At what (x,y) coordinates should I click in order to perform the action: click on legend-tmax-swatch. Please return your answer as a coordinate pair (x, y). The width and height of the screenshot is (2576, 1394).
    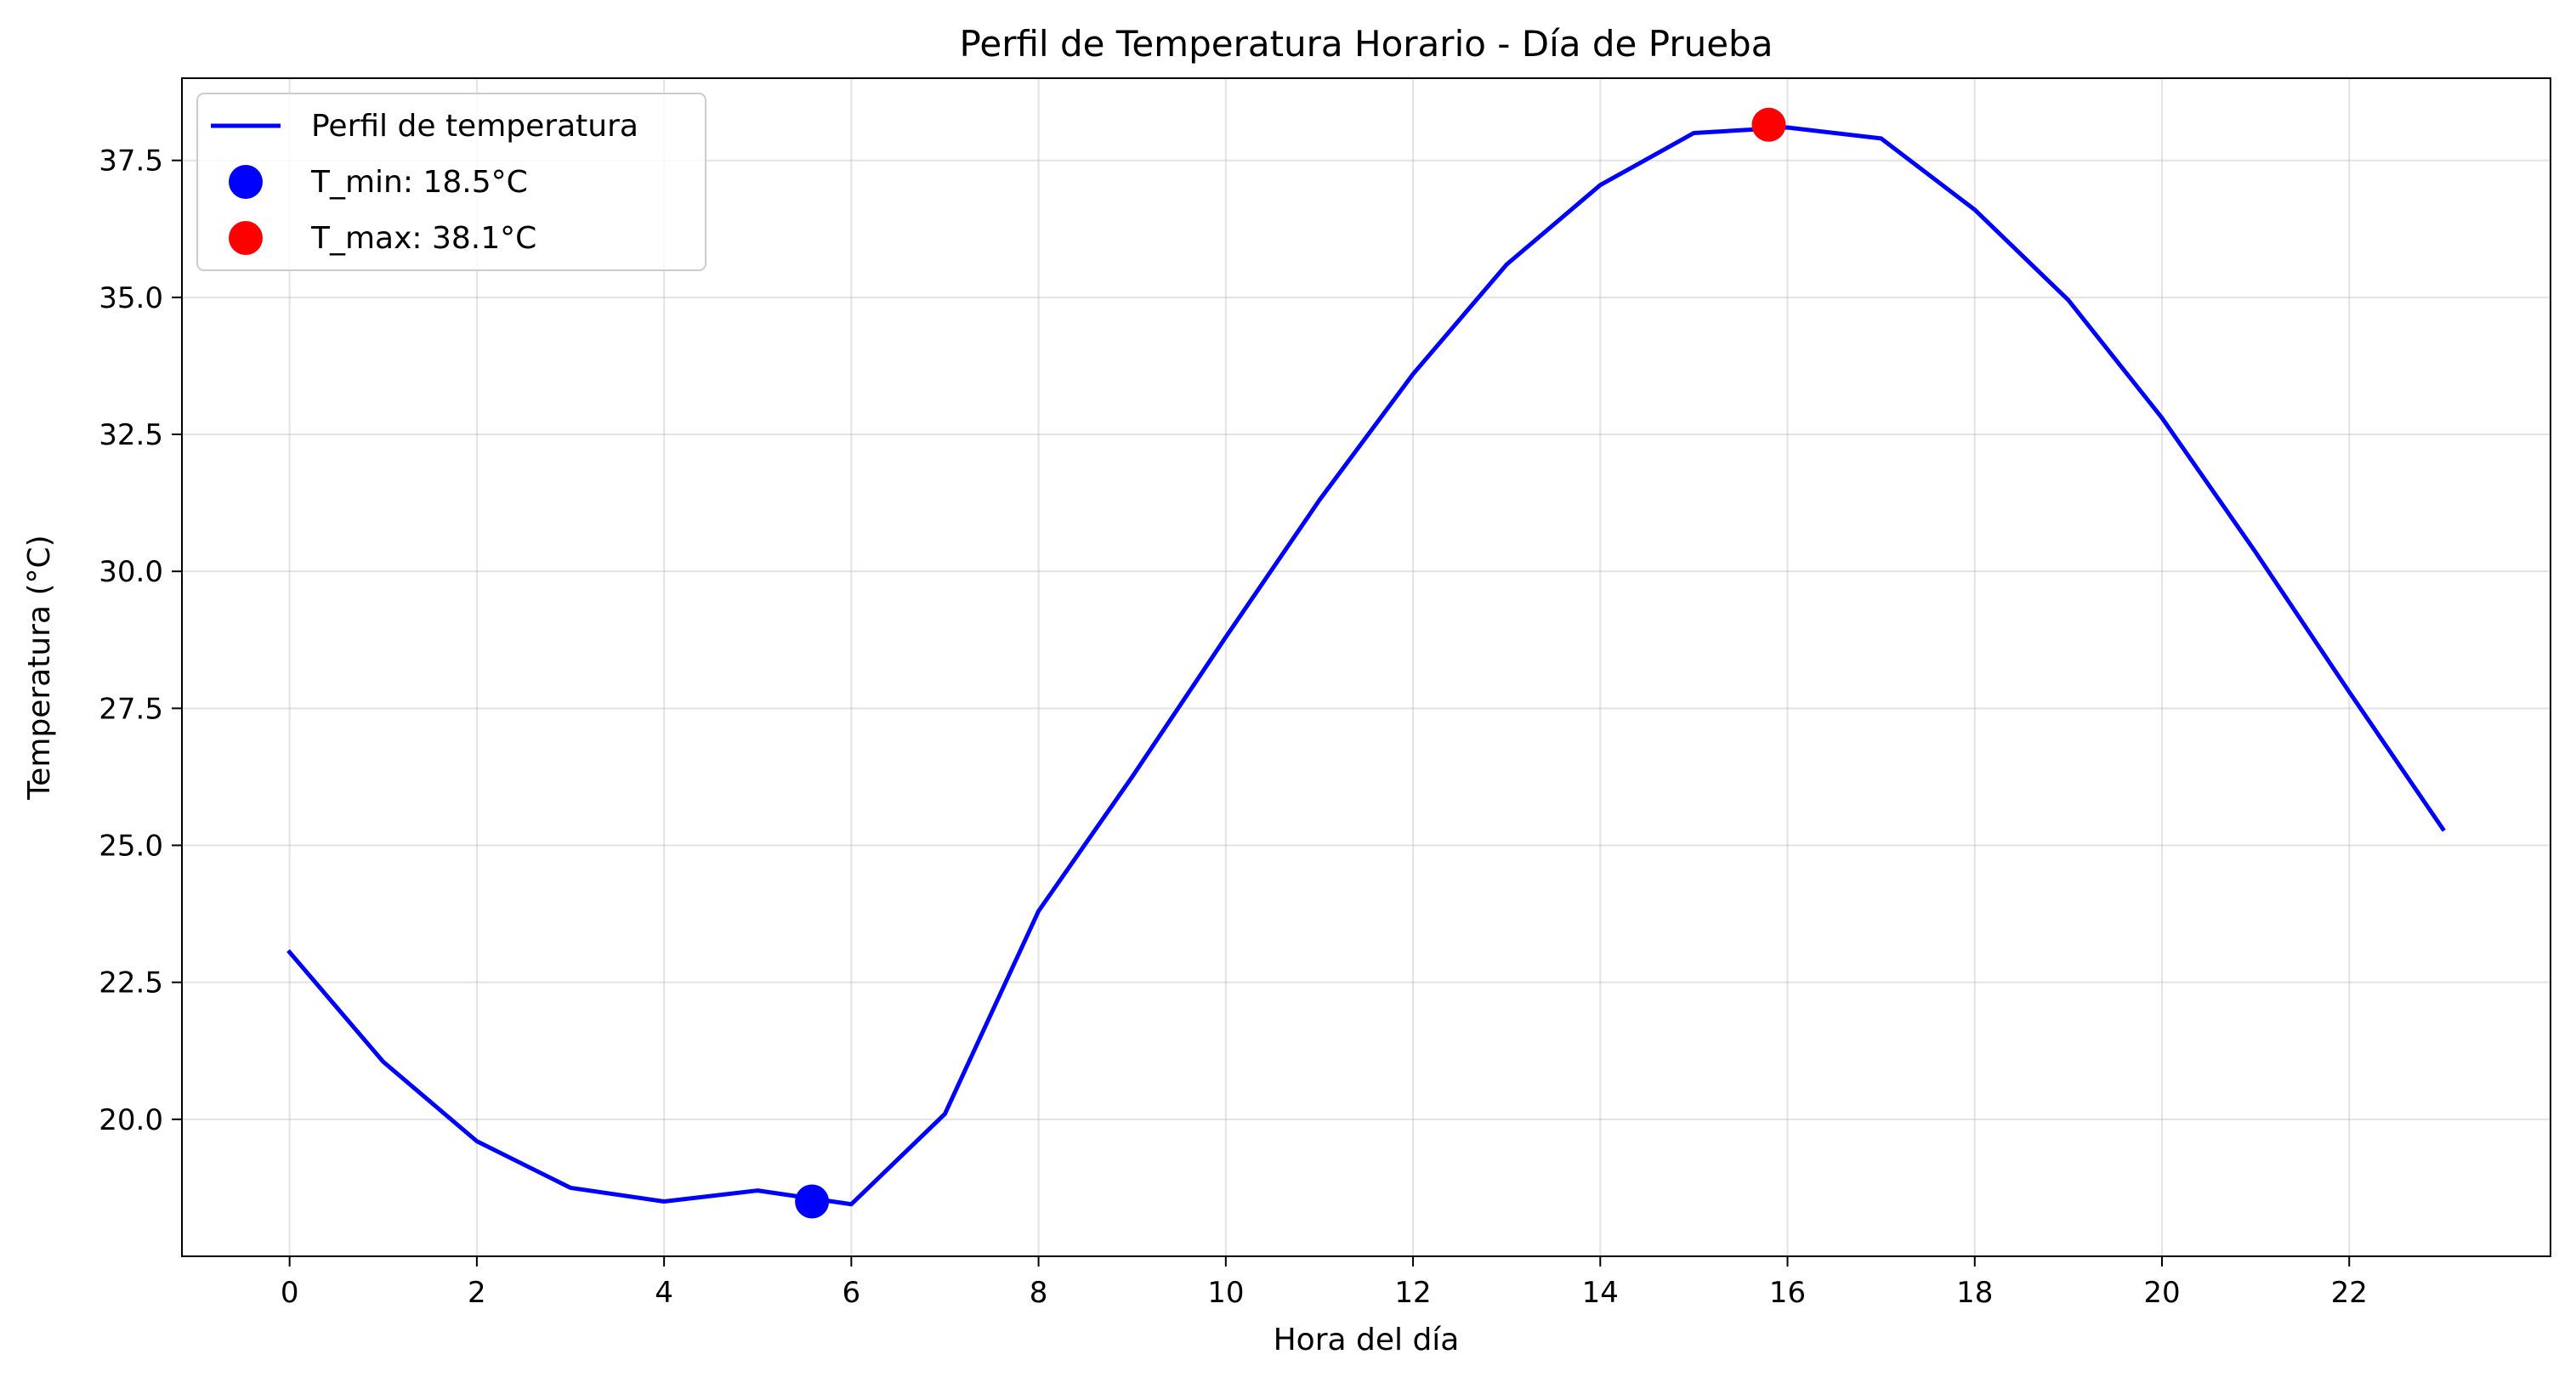
    Looking at the image, I should click on (246, 238).